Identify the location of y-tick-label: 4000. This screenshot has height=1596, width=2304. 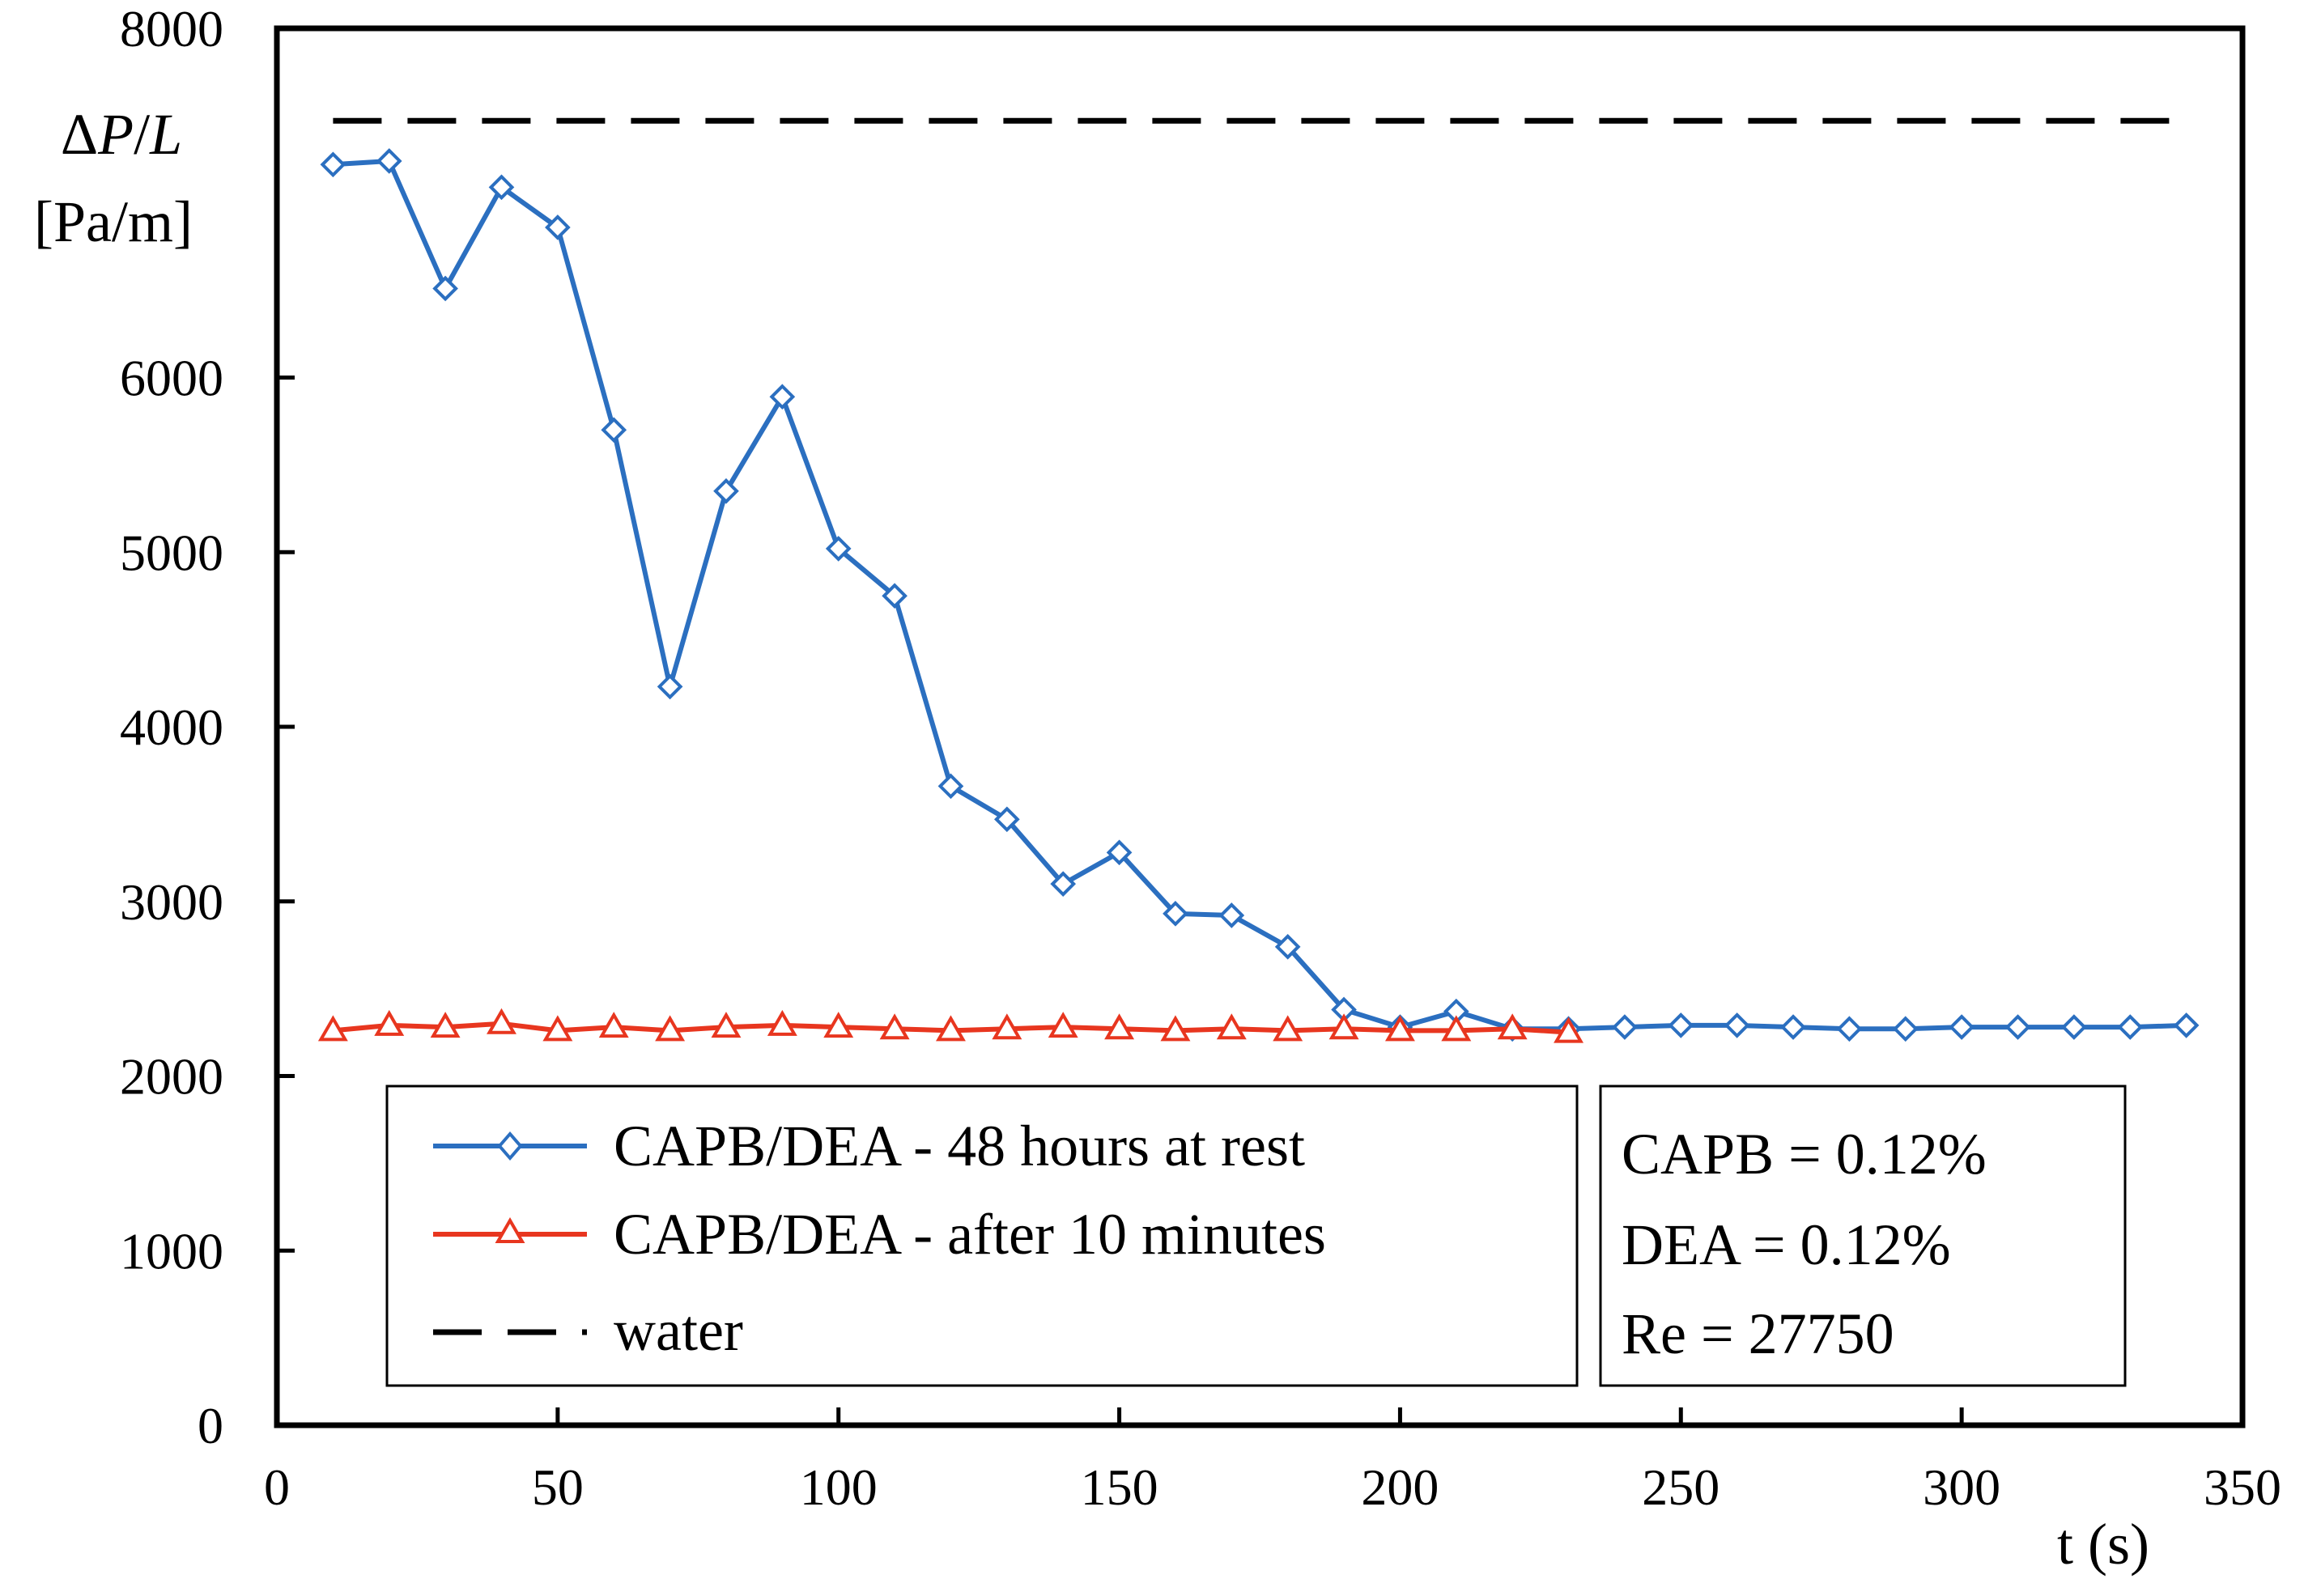
(171, 727).